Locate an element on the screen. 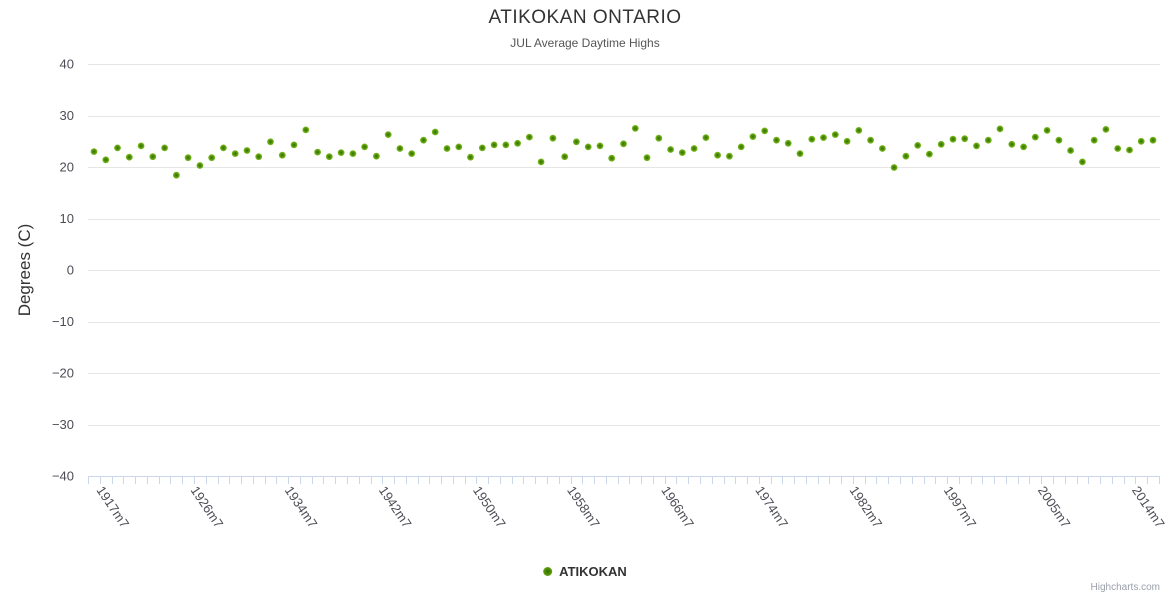  y-axis-label: −40 is located at coordinates (63, 476).